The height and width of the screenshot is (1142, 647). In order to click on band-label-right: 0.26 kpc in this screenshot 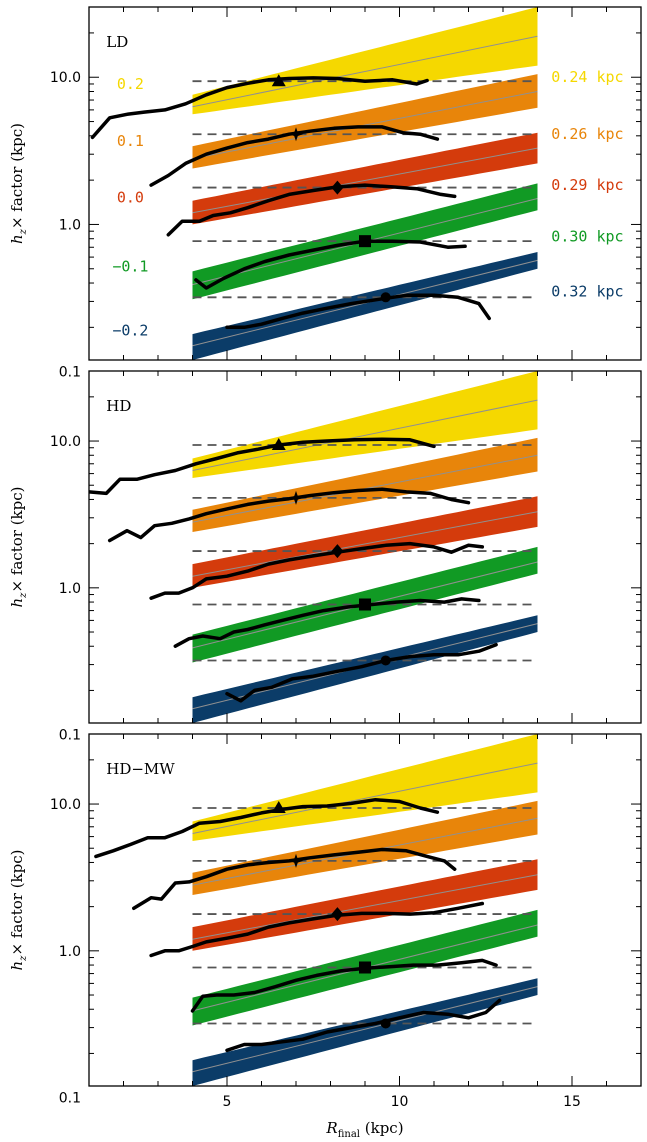, I will do `click(587, 134)`.